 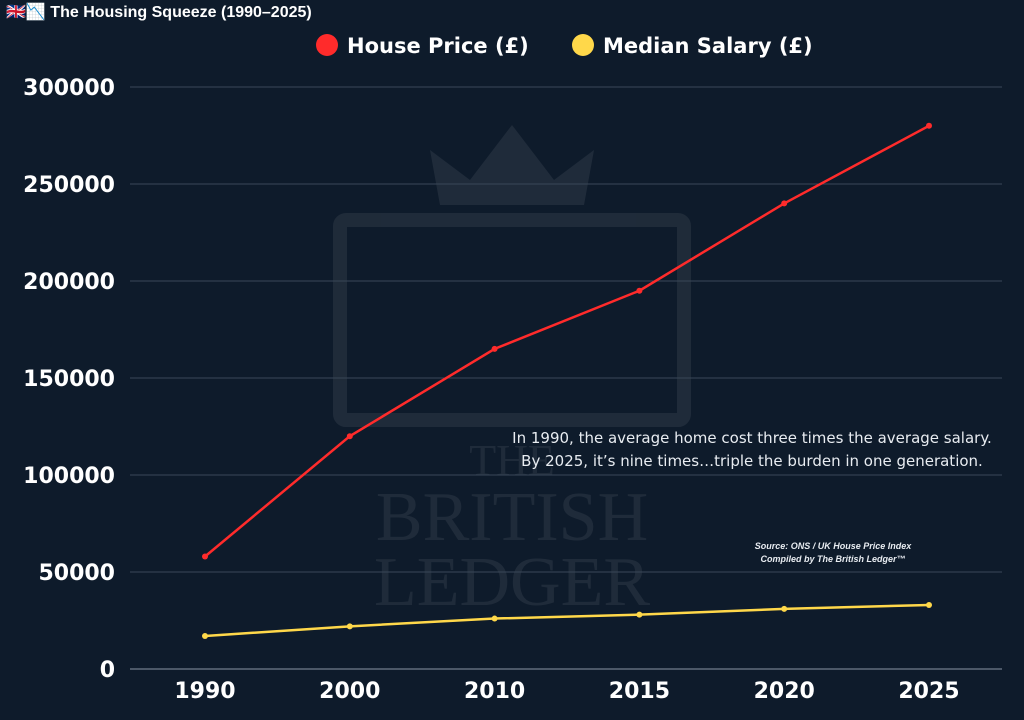 What do you see at coordinates (438, 46) in the screenshot?
I see `legend-label: House Price (£)` at bounding box center [438, 46].